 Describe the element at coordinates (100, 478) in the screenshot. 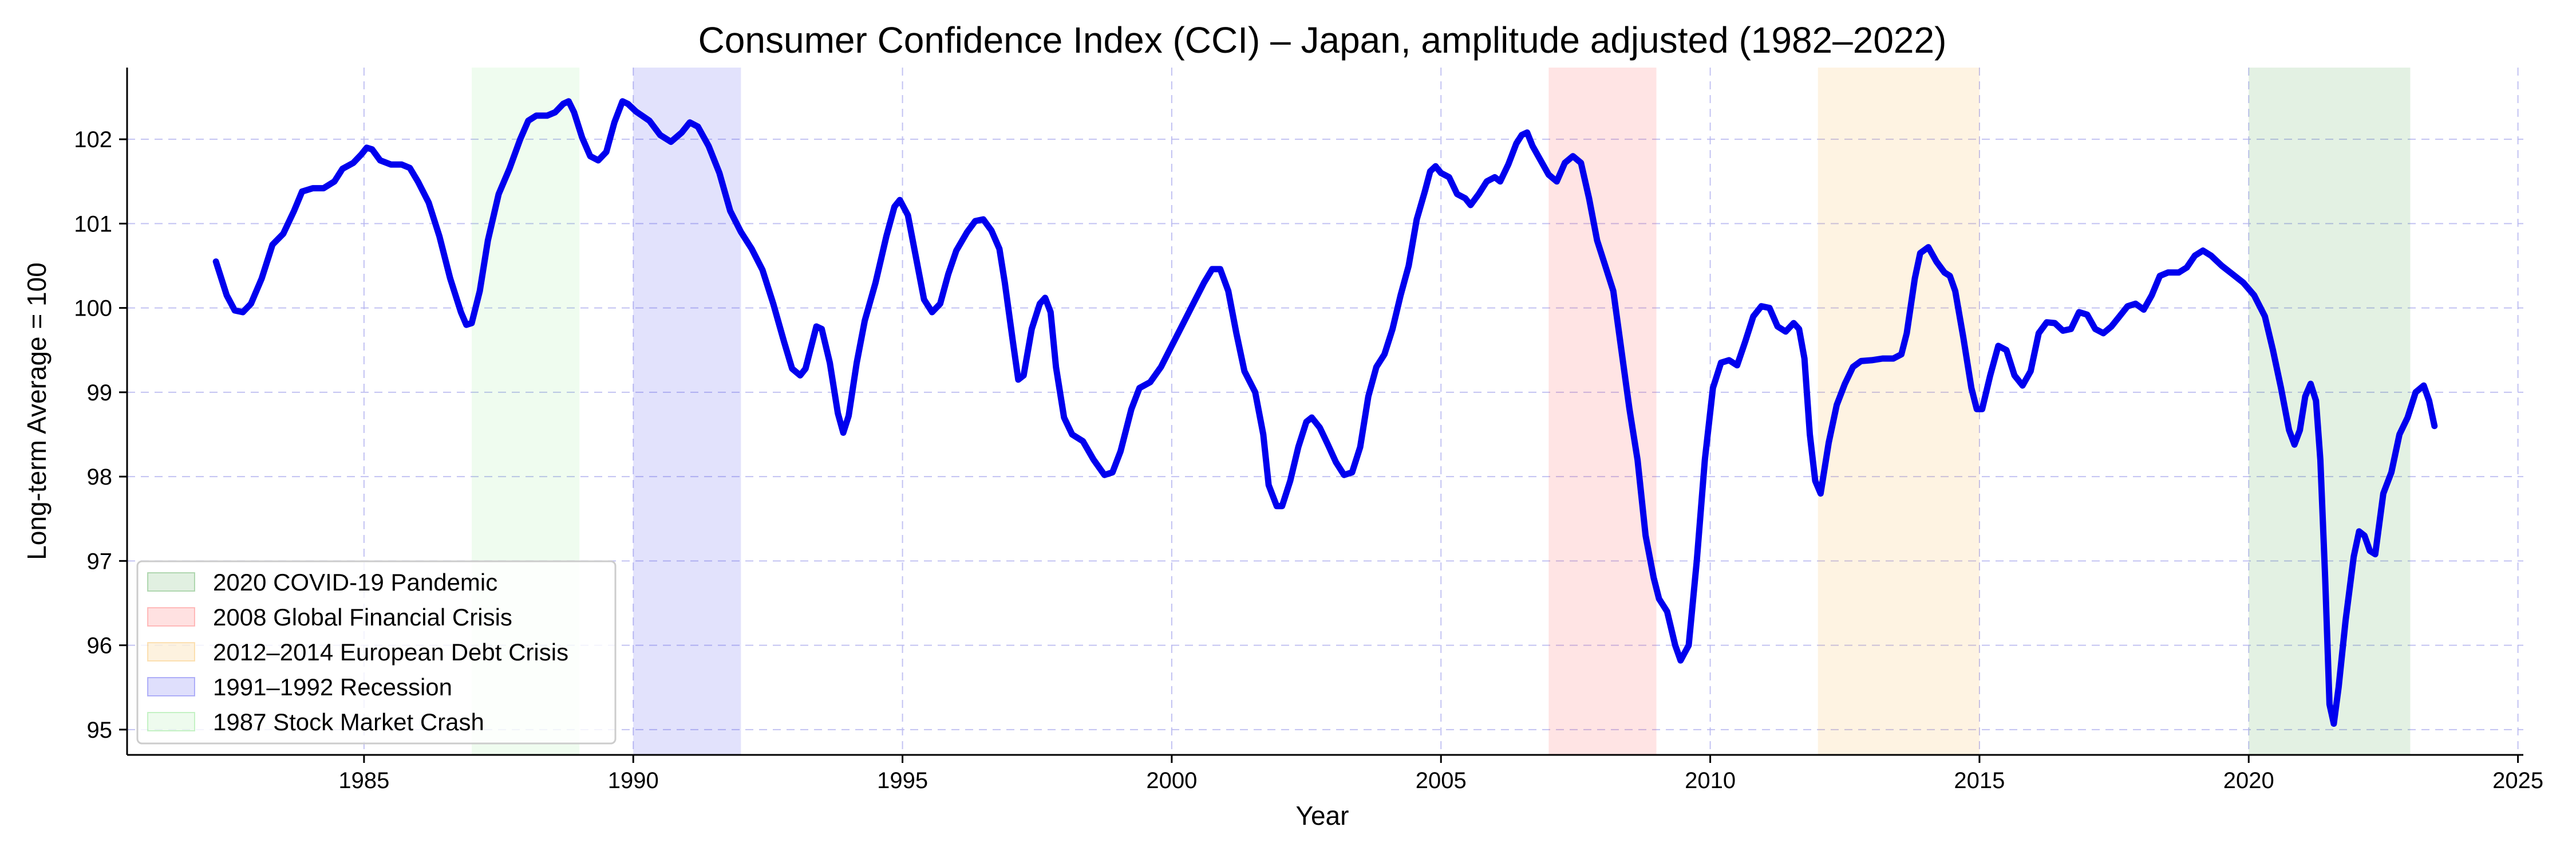

I see `y-tick-label: 98` at that location.